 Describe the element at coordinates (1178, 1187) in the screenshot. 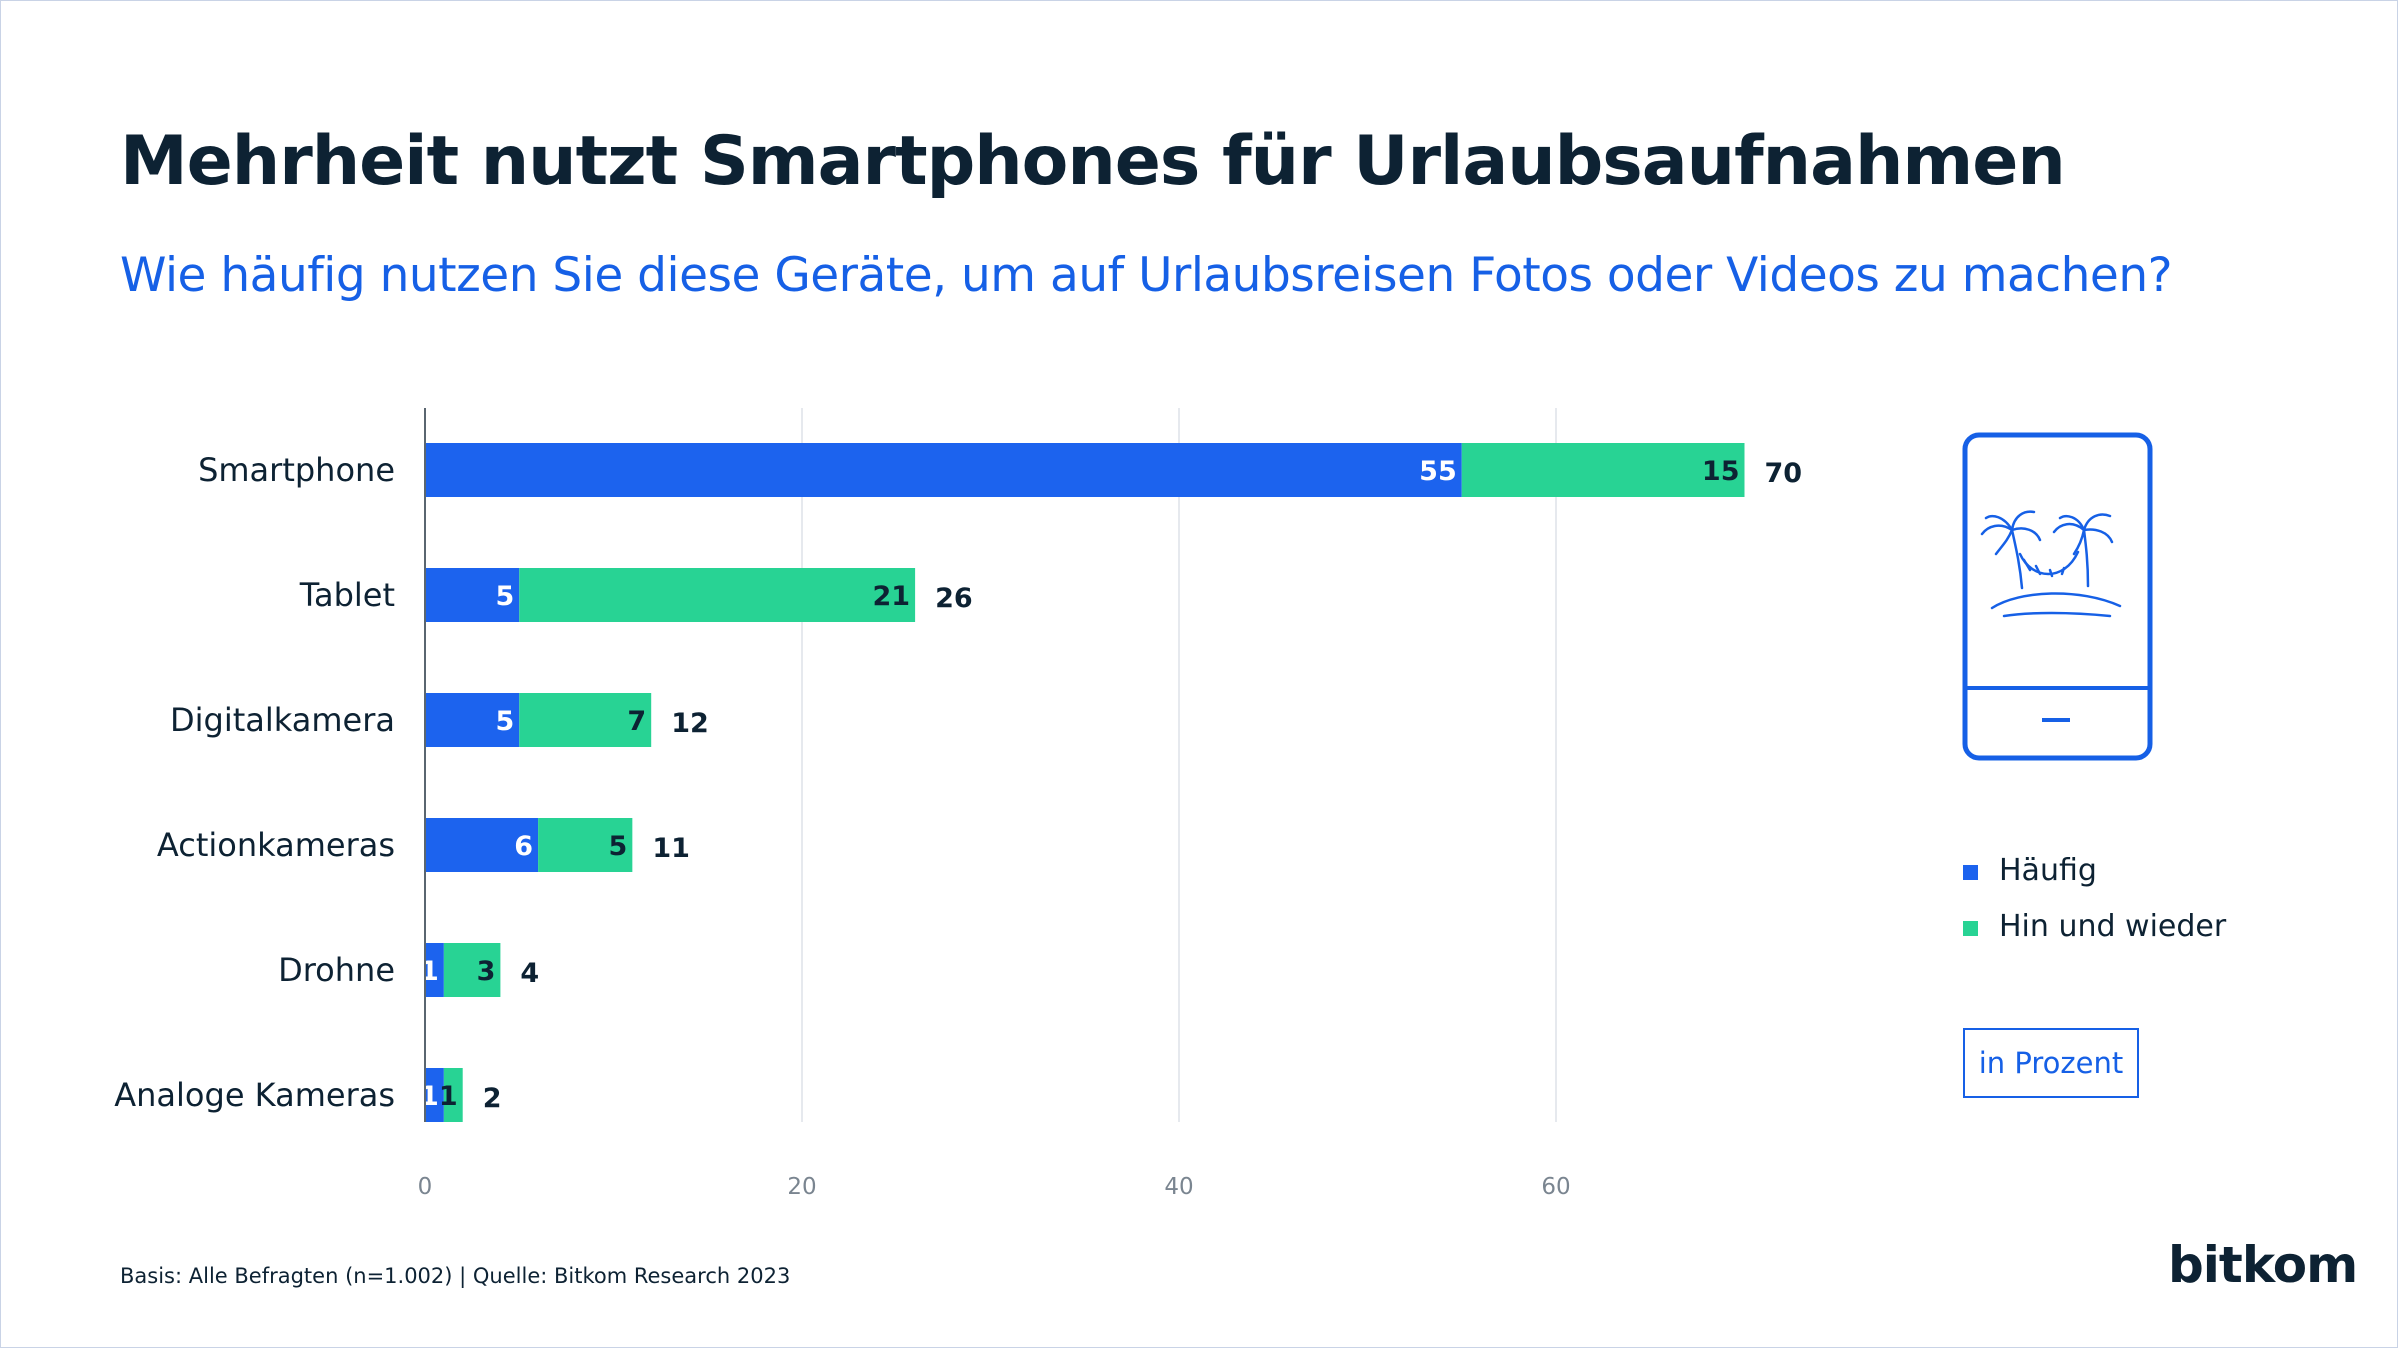

I see `x-tick-label: 40` at that location.